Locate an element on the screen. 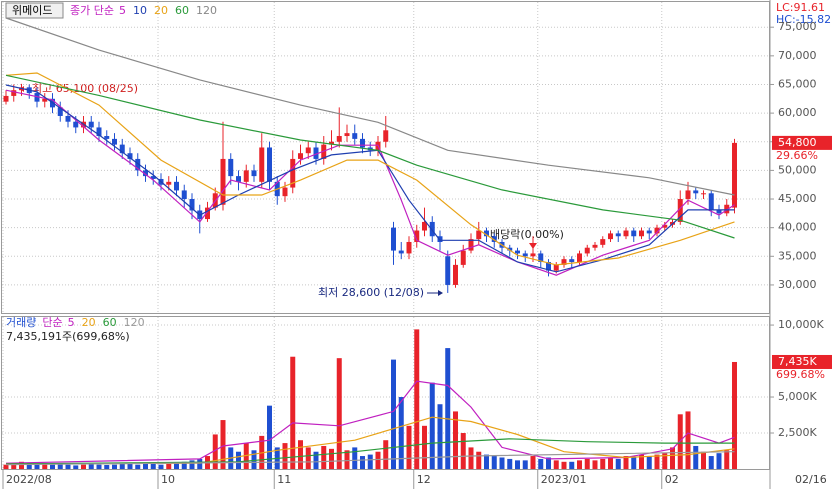 The image size is (834, 489). last-date-label: 02/16 is located at coordinates (811, 479).